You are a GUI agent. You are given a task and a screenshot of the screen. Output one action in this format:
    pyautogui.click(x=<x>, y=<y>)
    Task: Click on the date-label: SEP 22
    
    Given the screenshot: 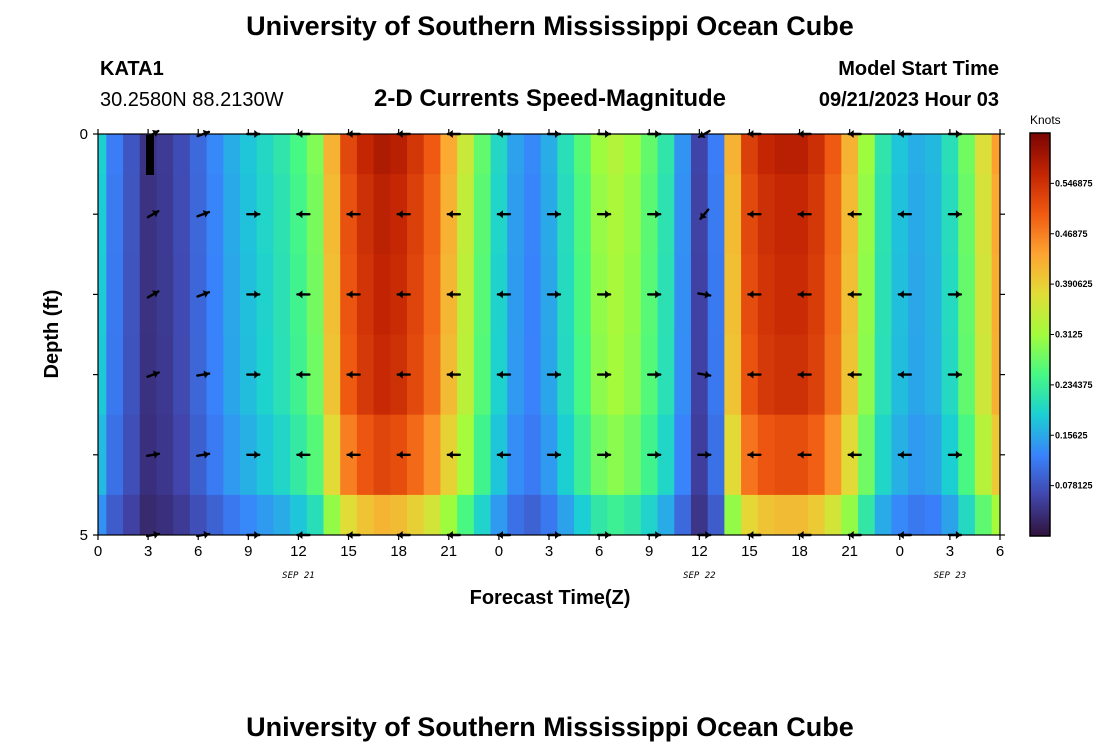 What is the action you would take?
    pyautogui.click(x=699, y=576)
    